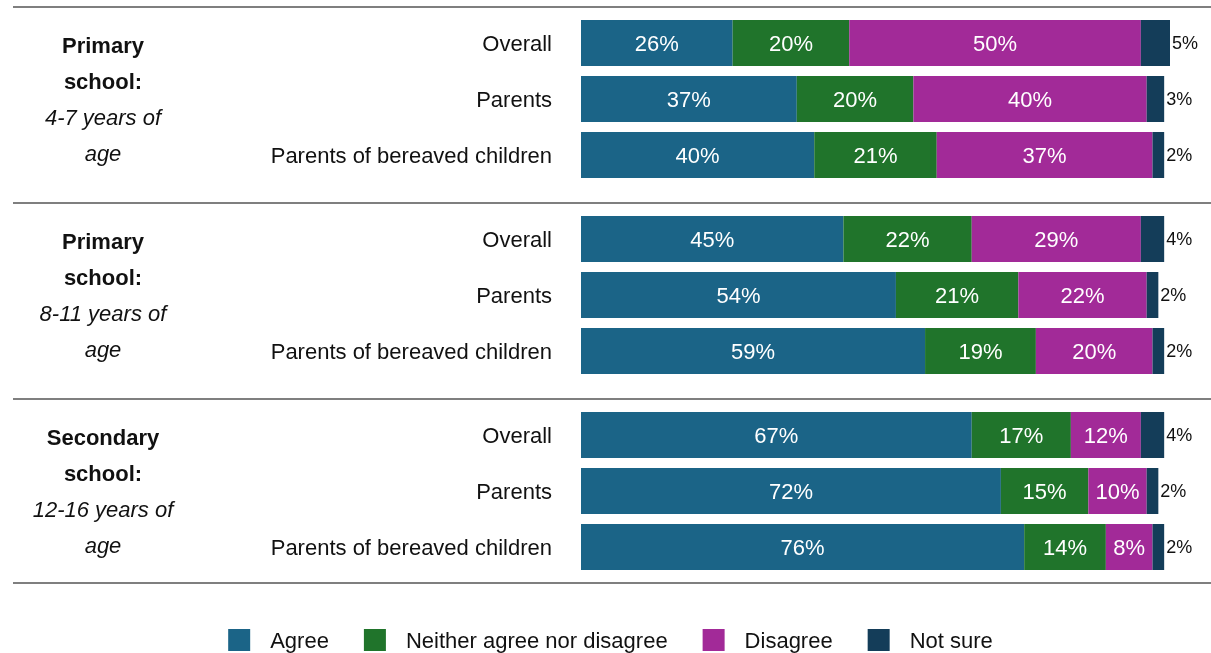  I want to click on legend-label: Neither agree nor disagree, so click(536, 640).